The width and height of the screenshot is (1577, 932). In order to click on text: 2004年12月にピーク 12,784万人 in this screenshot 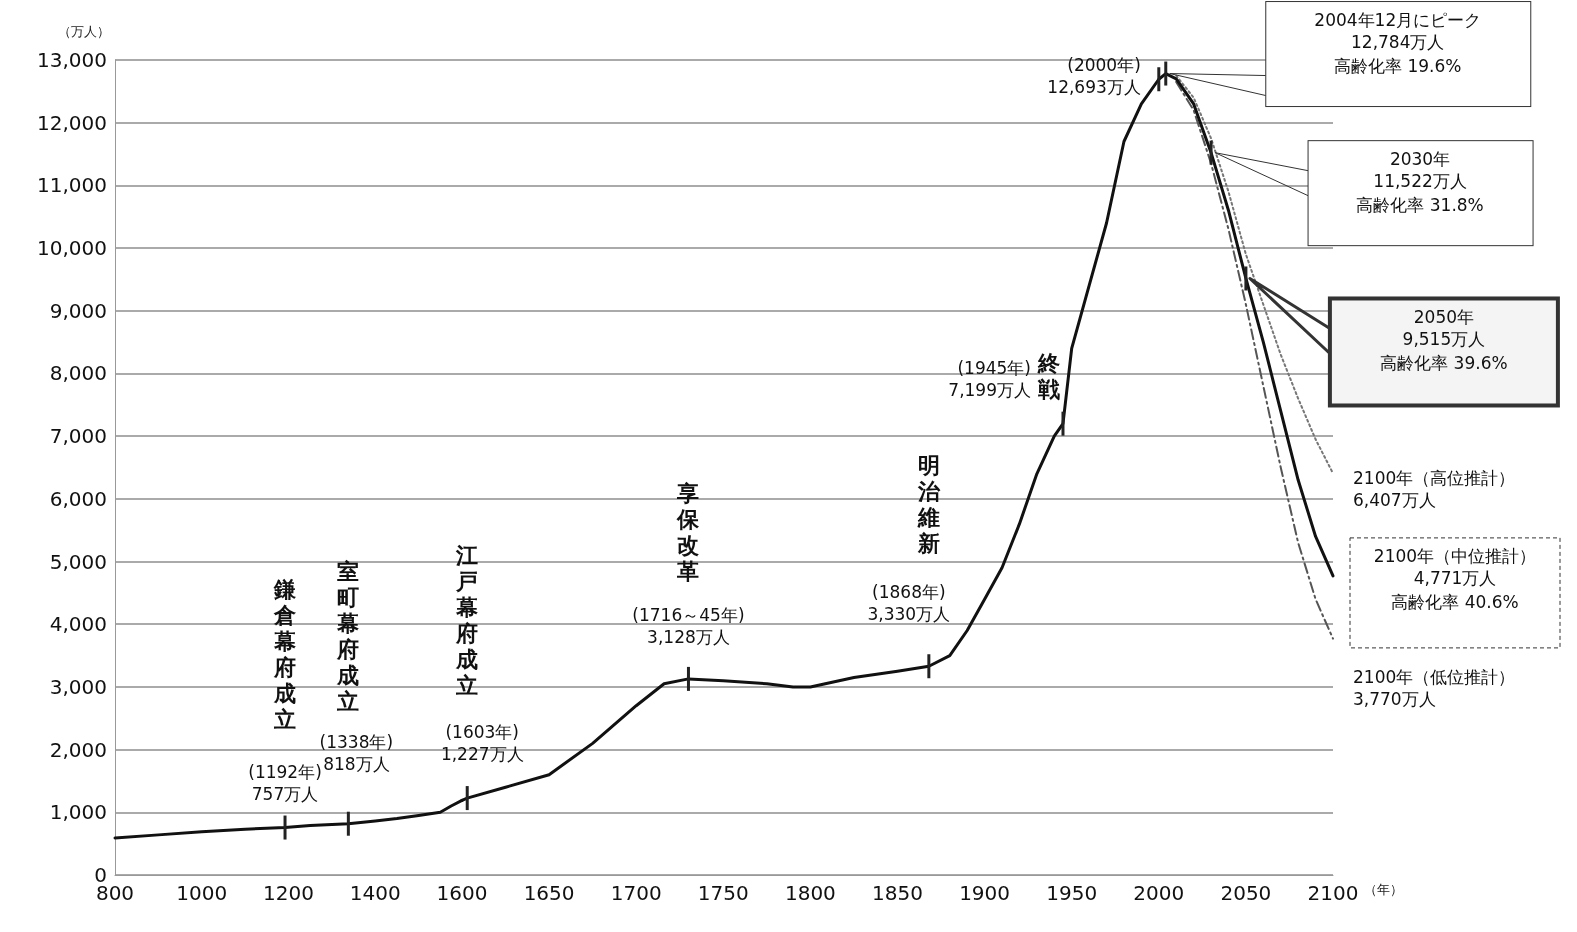, I will do `click(1398, 30)`.